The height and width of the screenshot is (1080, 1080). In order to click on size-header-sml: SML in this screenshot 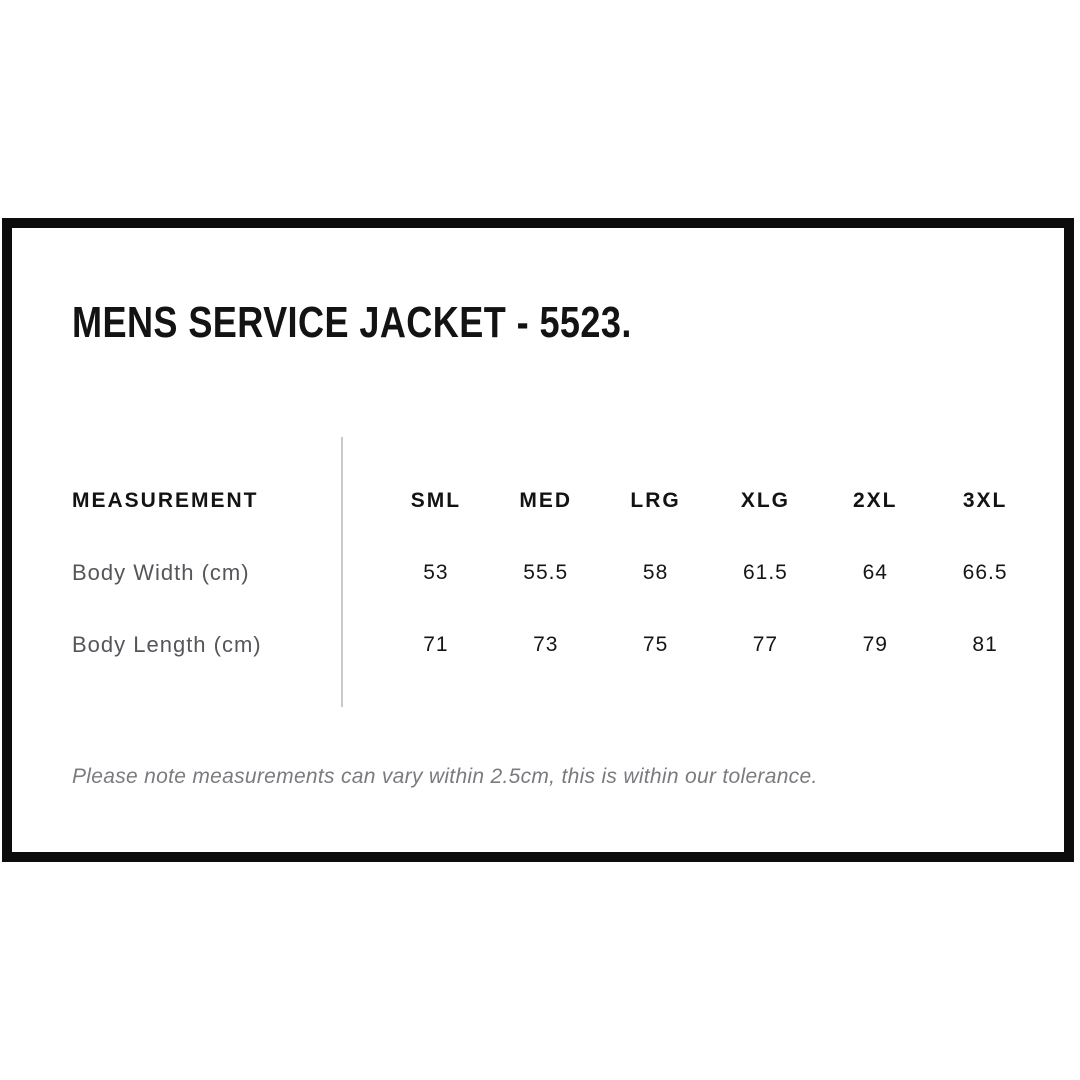, I will do `click(436, 500)`.